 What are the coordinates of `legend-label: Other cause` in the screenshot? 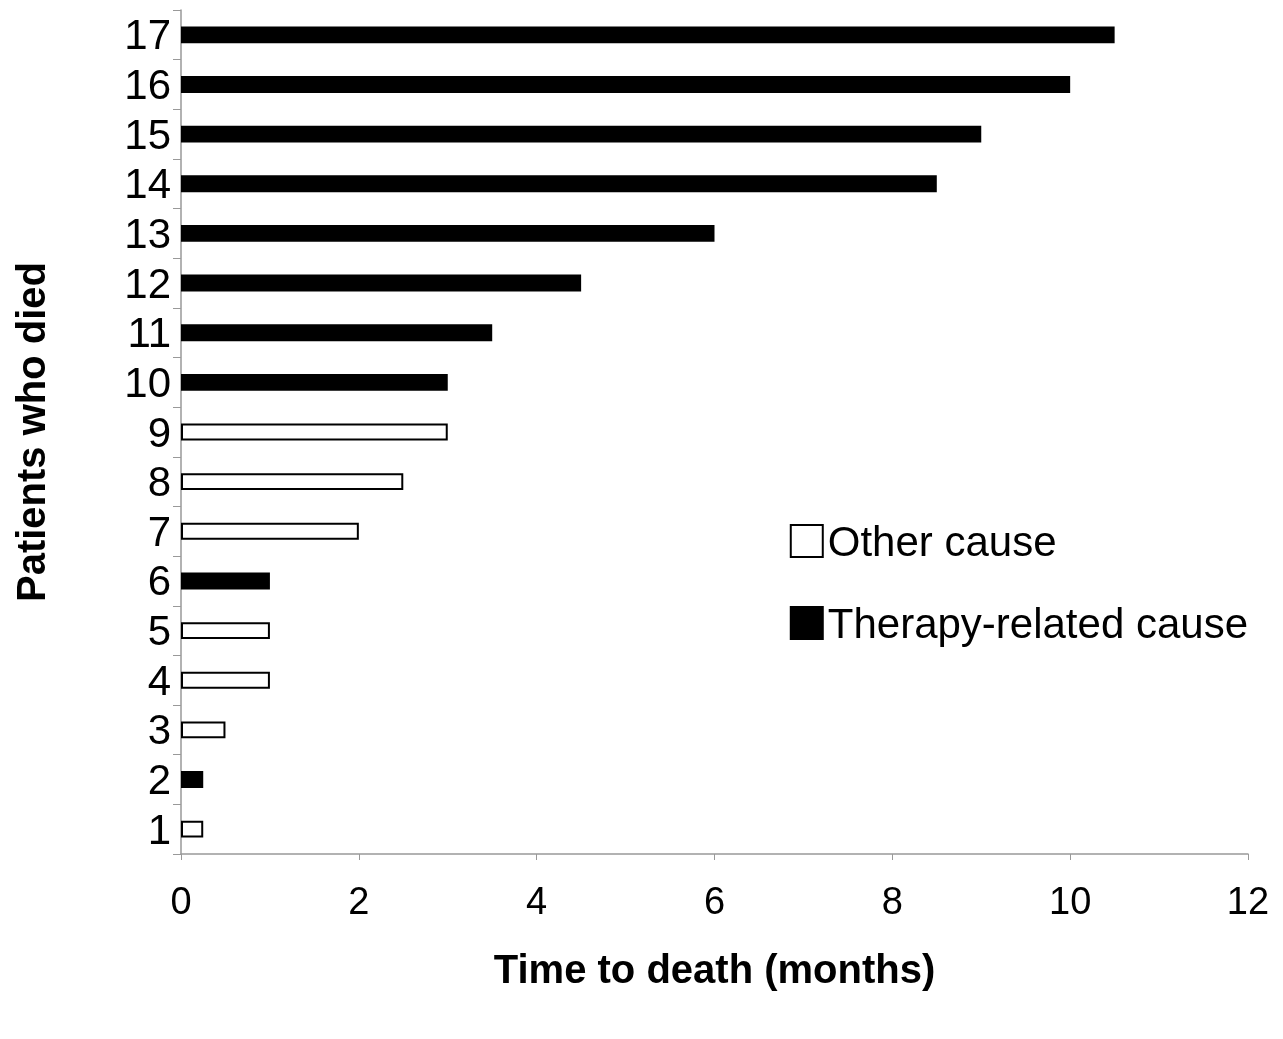 It's located at (942, 541).